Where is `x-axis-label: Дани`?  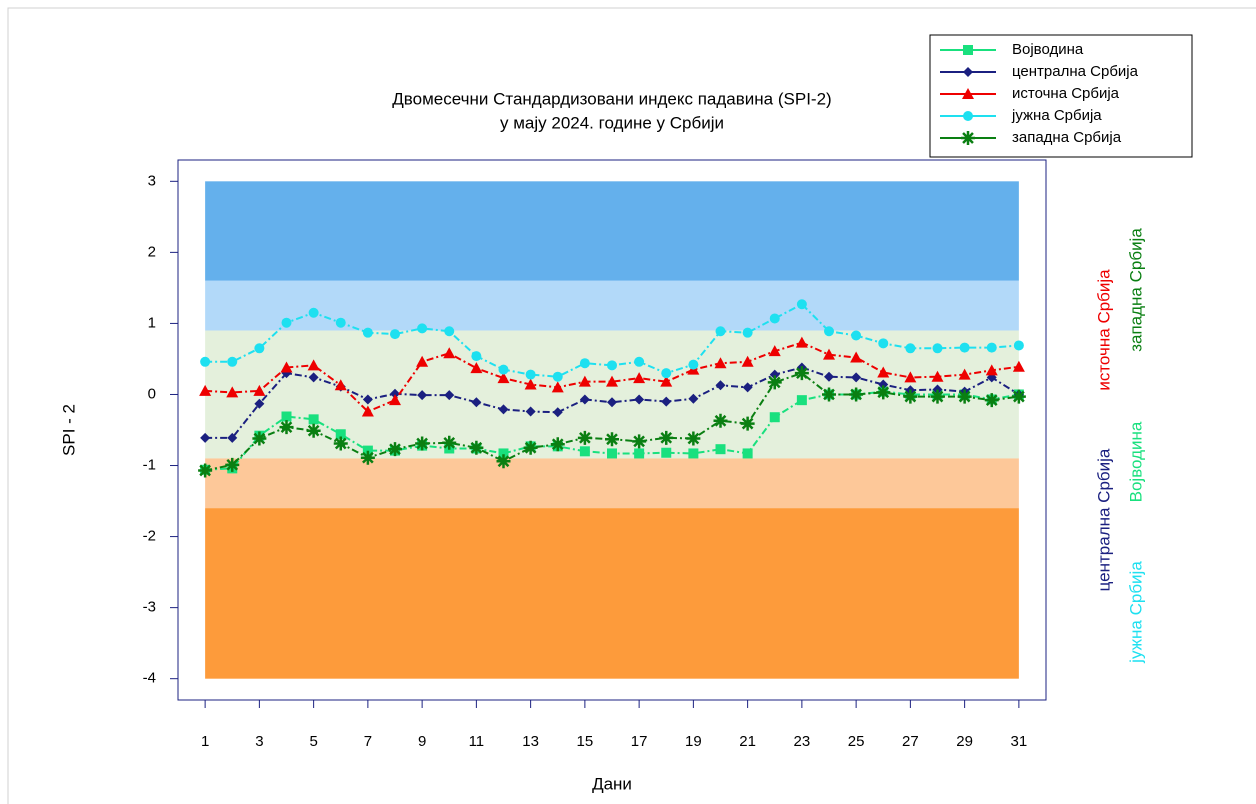 x-axis-label: Дани is located at coordinates (612, 783).